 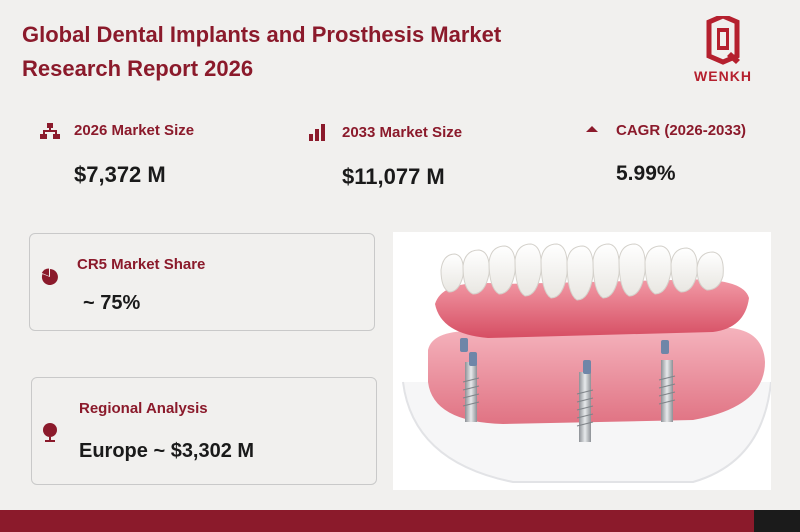 I want to click on triangle-up-icon, so click(x=592, y=131).